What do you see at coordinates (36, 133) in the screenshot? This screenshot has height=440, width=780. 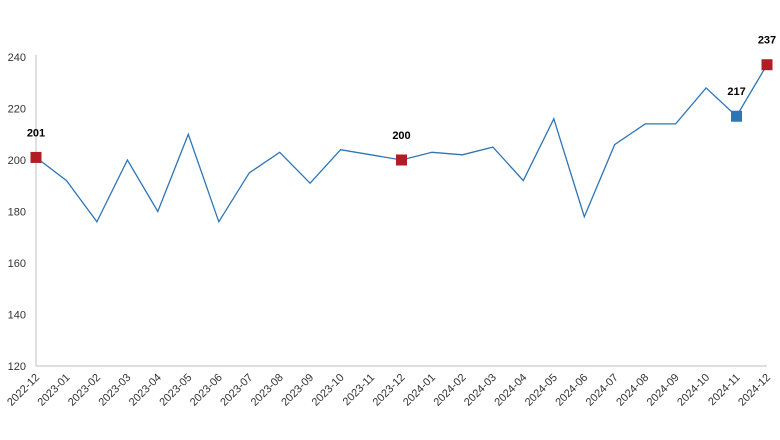 I see `data-label: 201` at bounding box center [36, 133].